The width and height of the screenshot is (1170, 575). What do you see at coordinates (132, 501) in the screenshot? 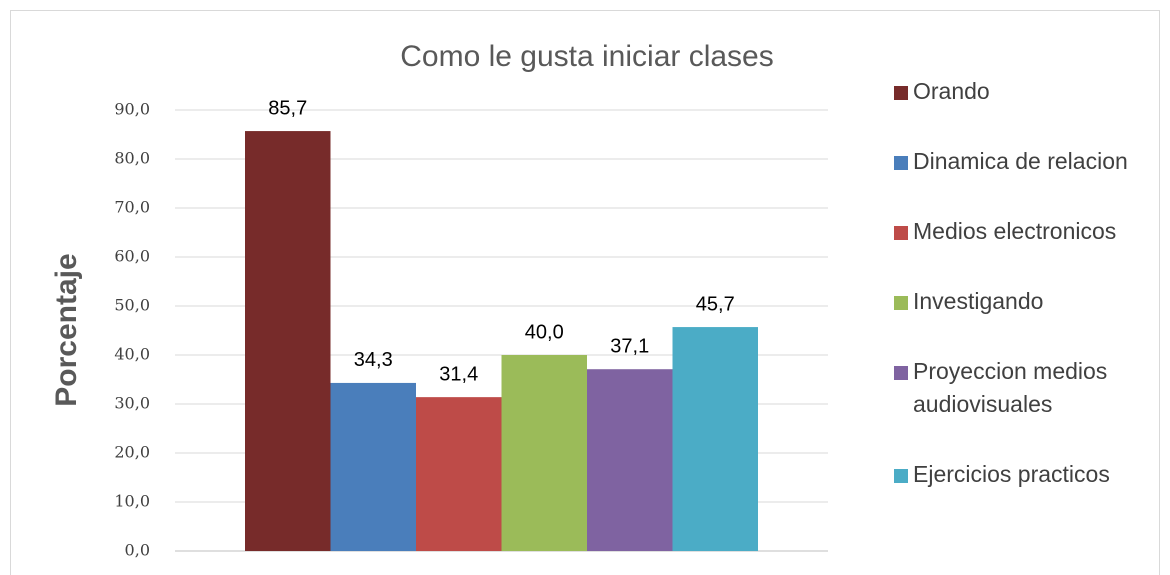
I see `y-tick-label: 10,0` at bounding box center [132, 501].